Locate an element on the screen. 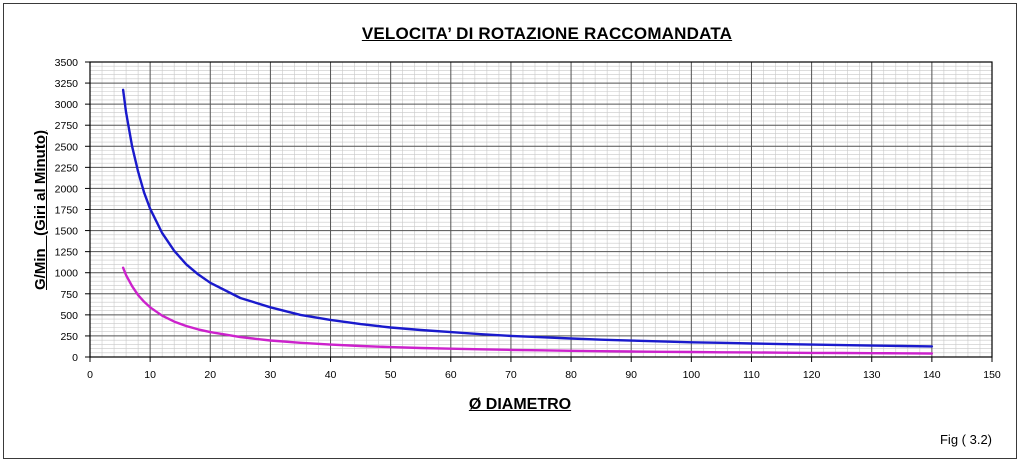 This screenshot has height=466, width=1024. y-tick-label: 1750 is located at coordinates (67, 211).